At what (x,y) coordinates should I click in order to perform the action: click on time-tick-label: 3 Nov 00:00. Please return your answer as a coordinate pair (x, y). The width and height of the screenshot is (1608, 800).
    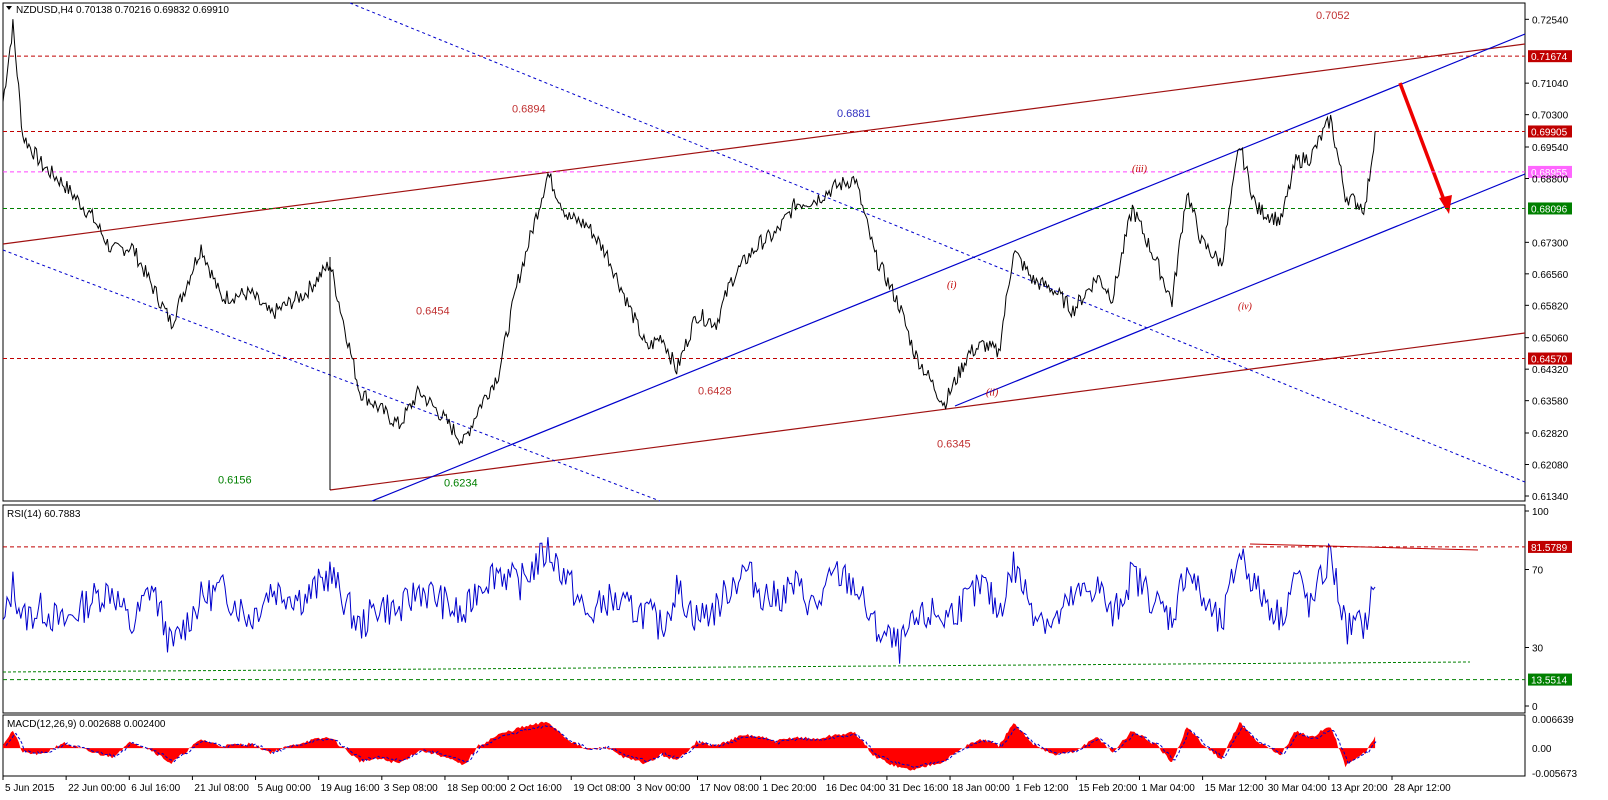
    Looking at the image, I should click on (663, 788).